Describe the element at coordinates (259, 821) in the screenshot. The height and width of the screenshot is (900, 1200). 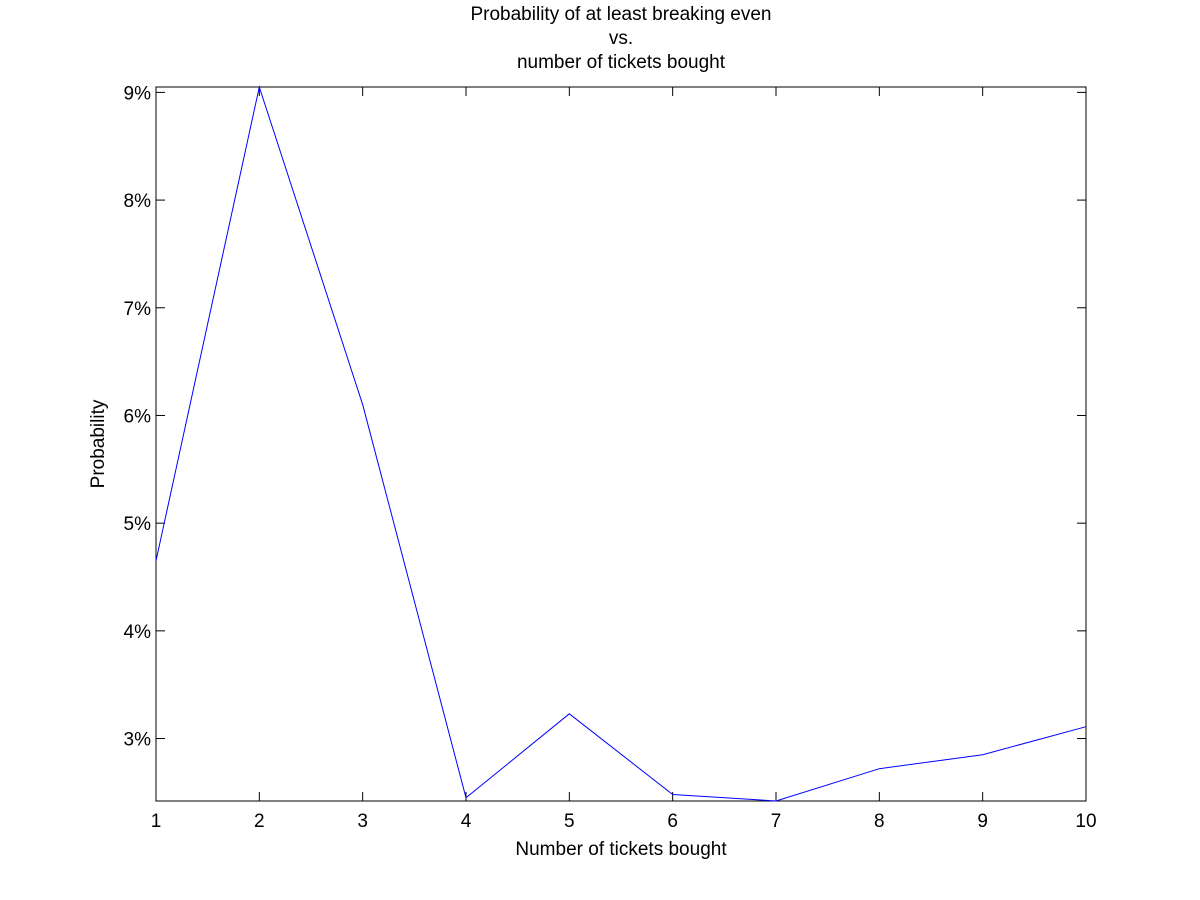
I see `x-tick-label: 2` at that location.